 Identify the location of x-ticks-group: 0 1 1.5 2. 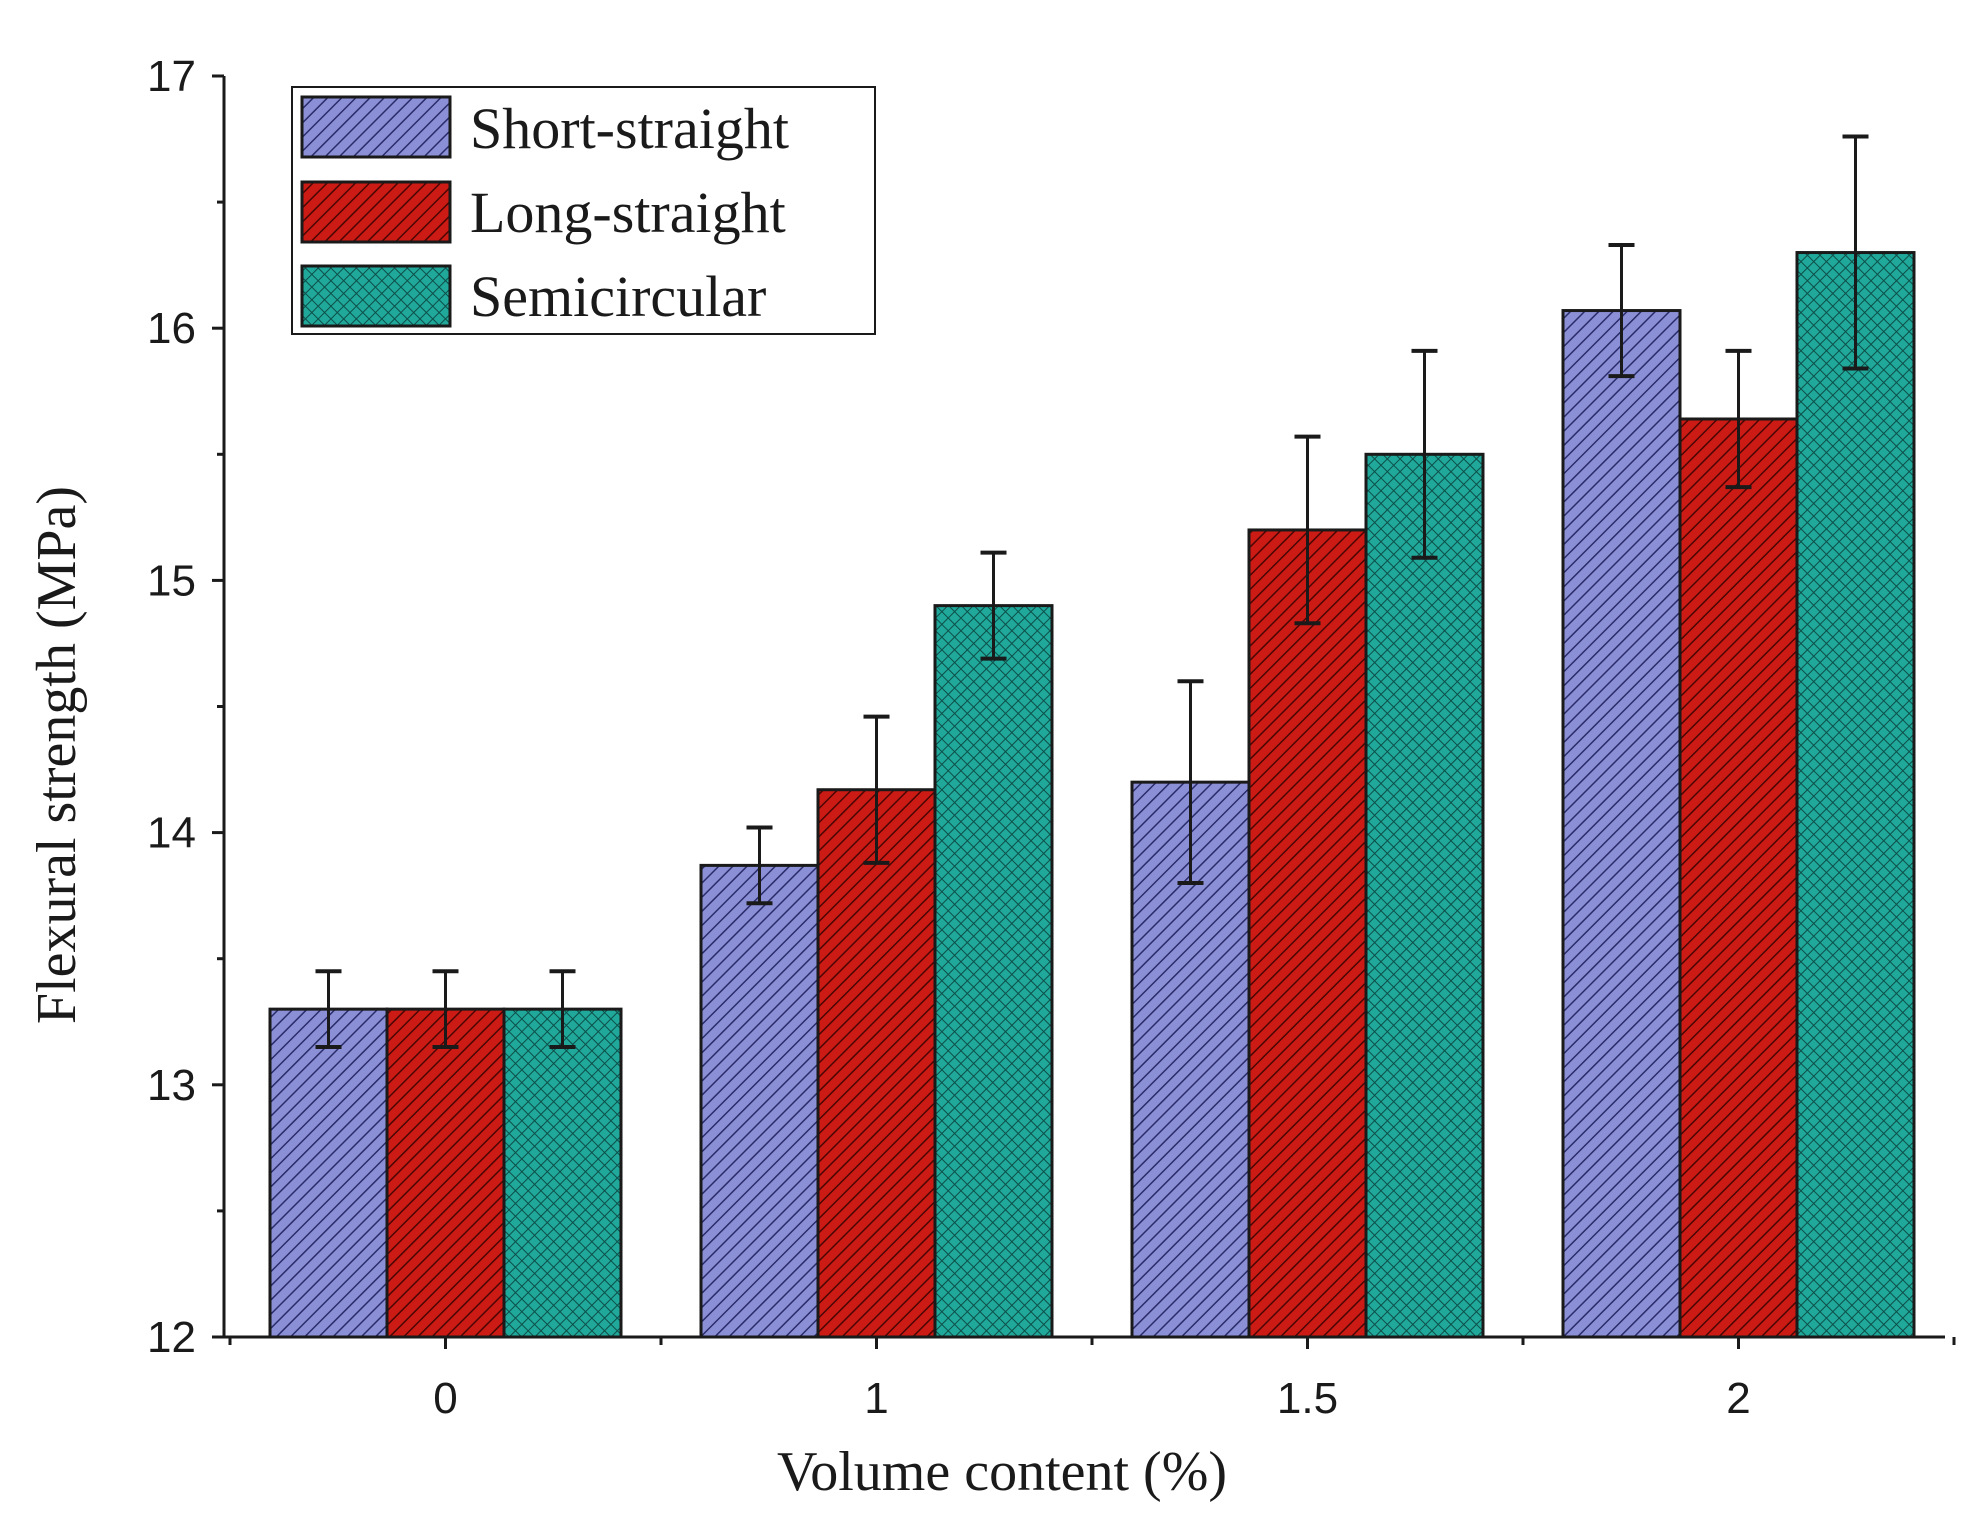
(1092, 1380).